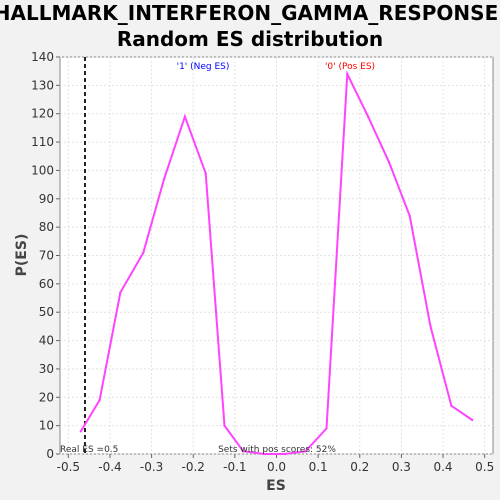 The height and width of the screenshot is (500, 500). What do you see at coordinates (42, 170) in the screenshot?
I see `y-tick-label: 100` at bounding box center [42, 170].